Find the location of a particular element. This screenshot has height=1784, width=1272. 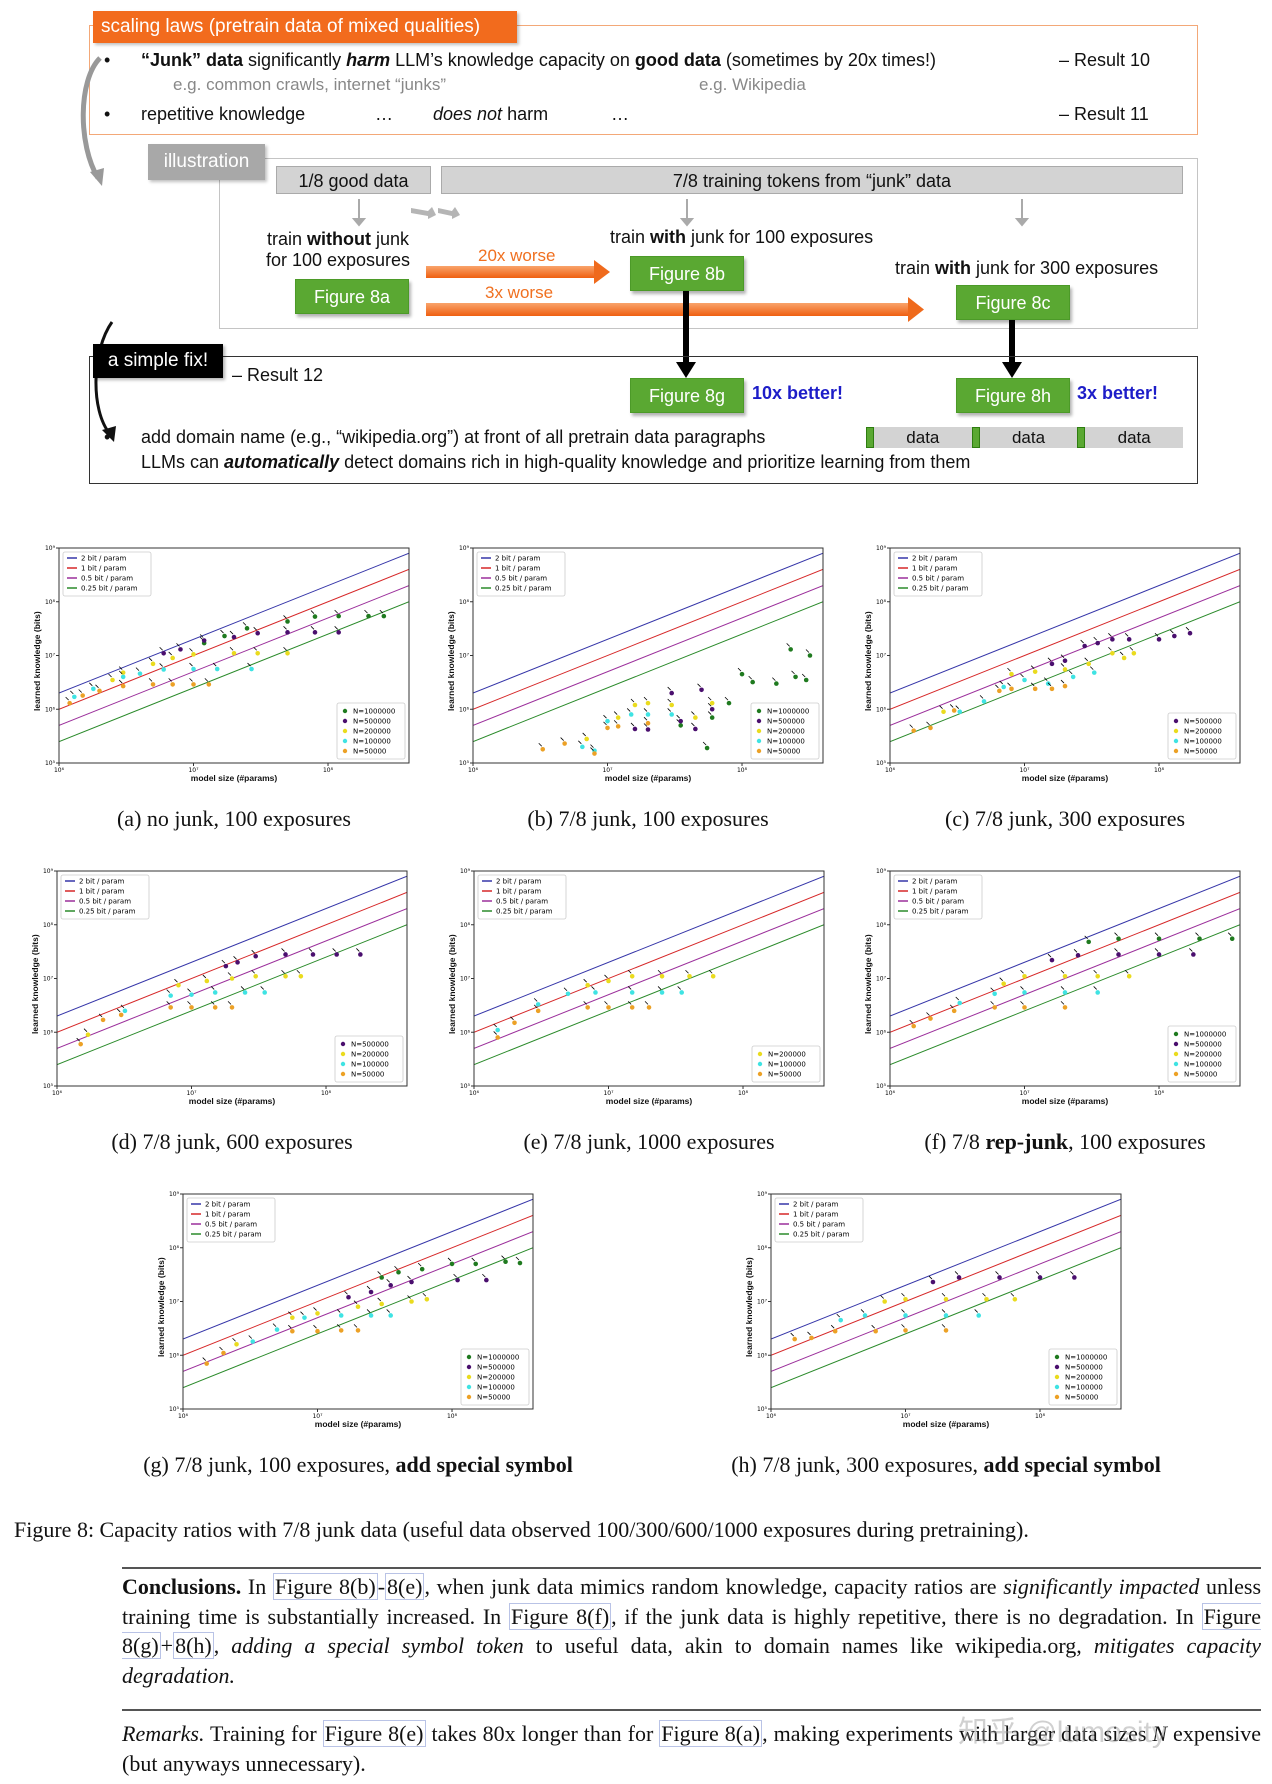

y-tick-label: 10⁵ is located at coordinates (174, 1409).